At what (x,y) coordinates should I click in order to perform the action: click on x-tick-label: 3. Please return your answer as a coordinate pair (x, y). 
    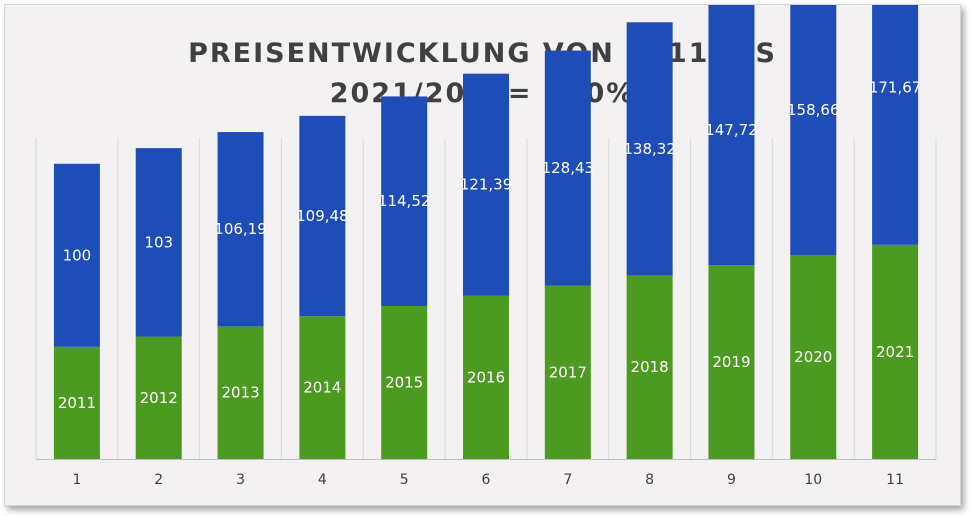
    Looking at the image, I should click on (240, 480).